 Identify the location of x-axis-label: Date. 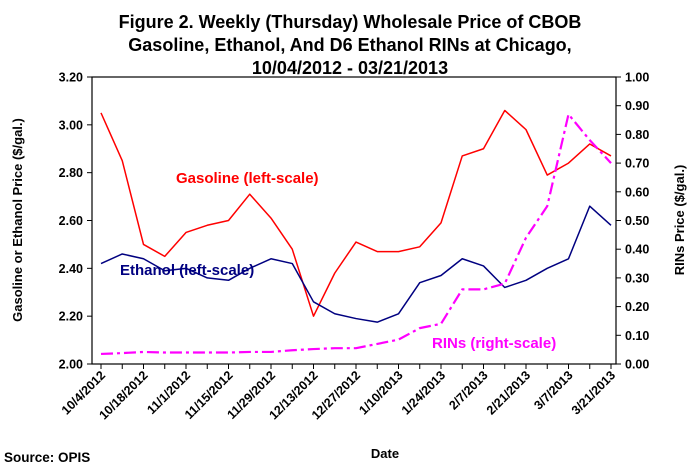
(385, 453).